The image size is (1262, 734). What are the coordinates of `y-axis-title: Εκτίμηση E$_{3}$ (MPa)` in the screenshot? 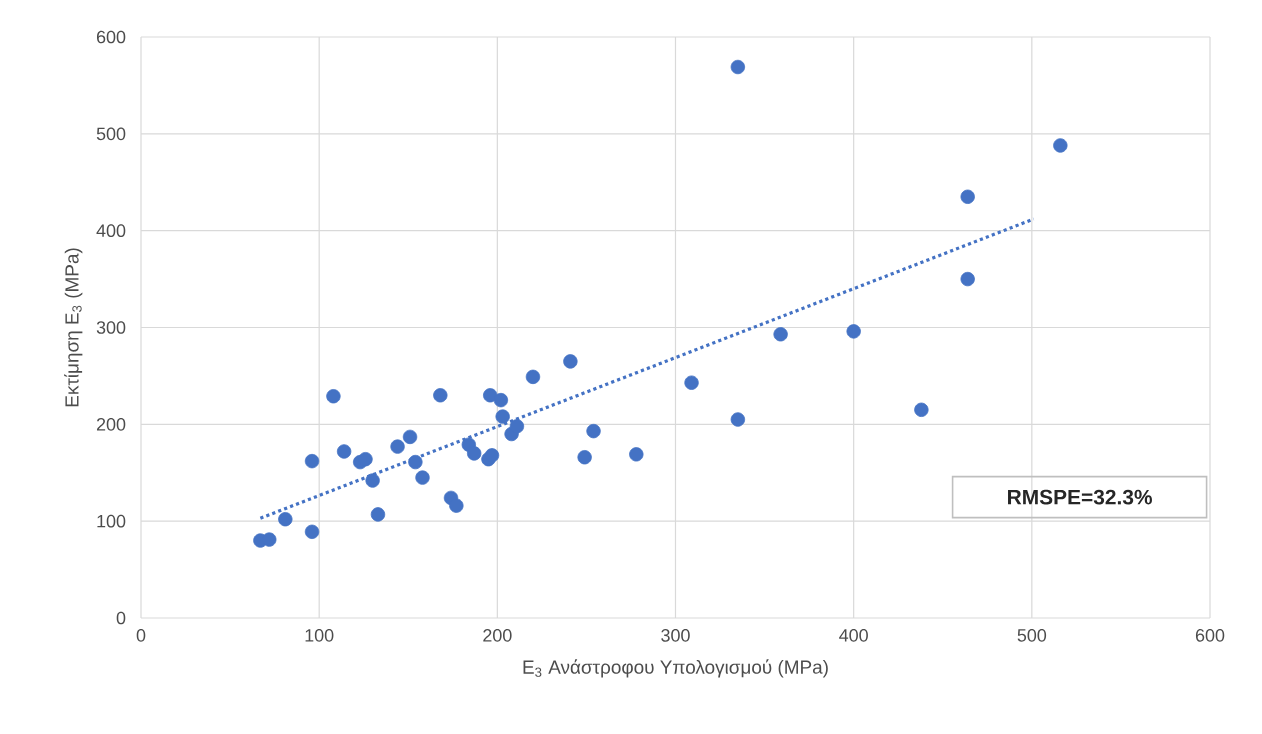 It's located at (73, 327).